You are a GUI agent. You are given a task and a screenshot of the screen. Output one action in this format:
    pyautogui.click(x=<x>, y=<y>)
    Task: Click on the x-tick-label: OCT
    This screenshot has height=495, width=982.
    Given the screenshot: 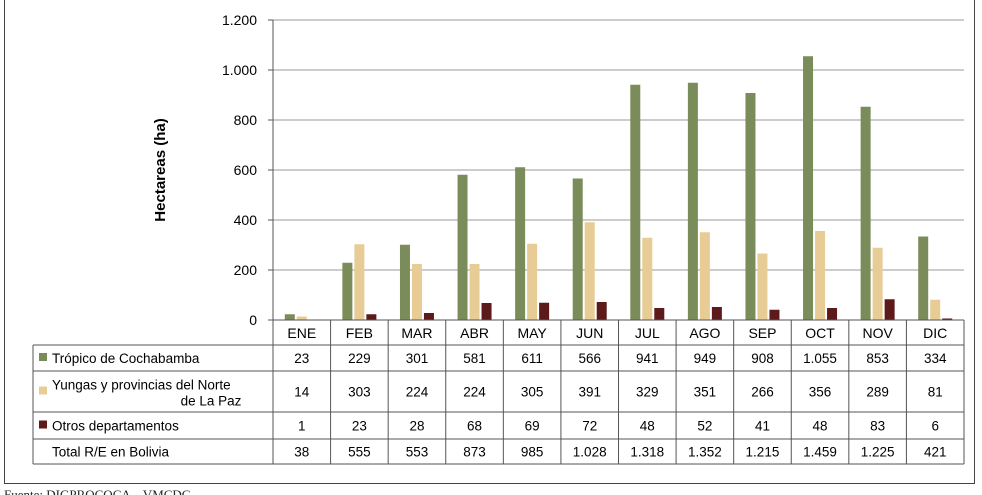 What is the action you would take?
    pyautogui.click(x=820, y=333)
    